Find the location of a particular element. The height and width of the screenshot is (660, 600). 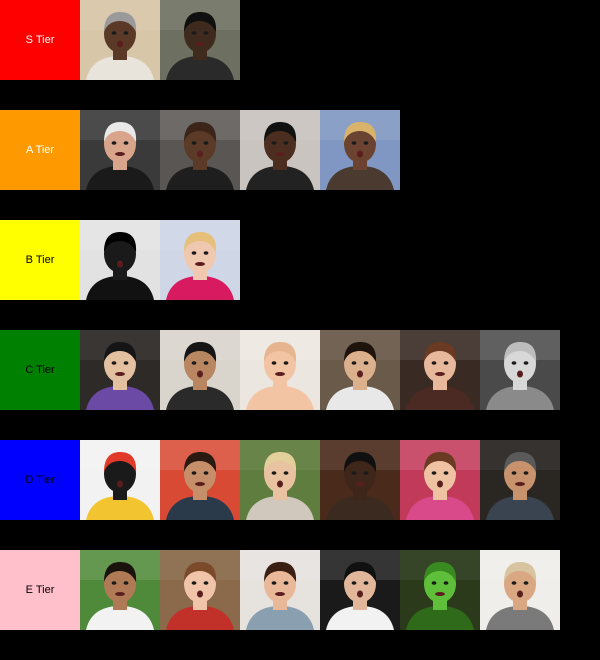

man-headphones-dark-image is located at coordinates (360, 480).